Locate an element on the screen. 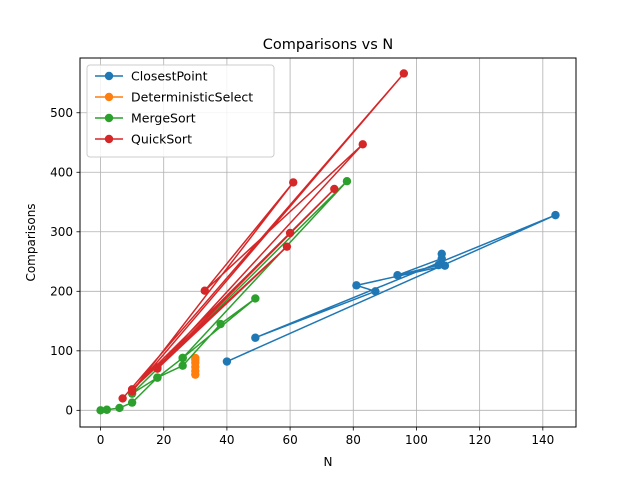 The width and height of the screenshot is (640, 480). x-tick-label: 40 is located at coordinates (226, 440).